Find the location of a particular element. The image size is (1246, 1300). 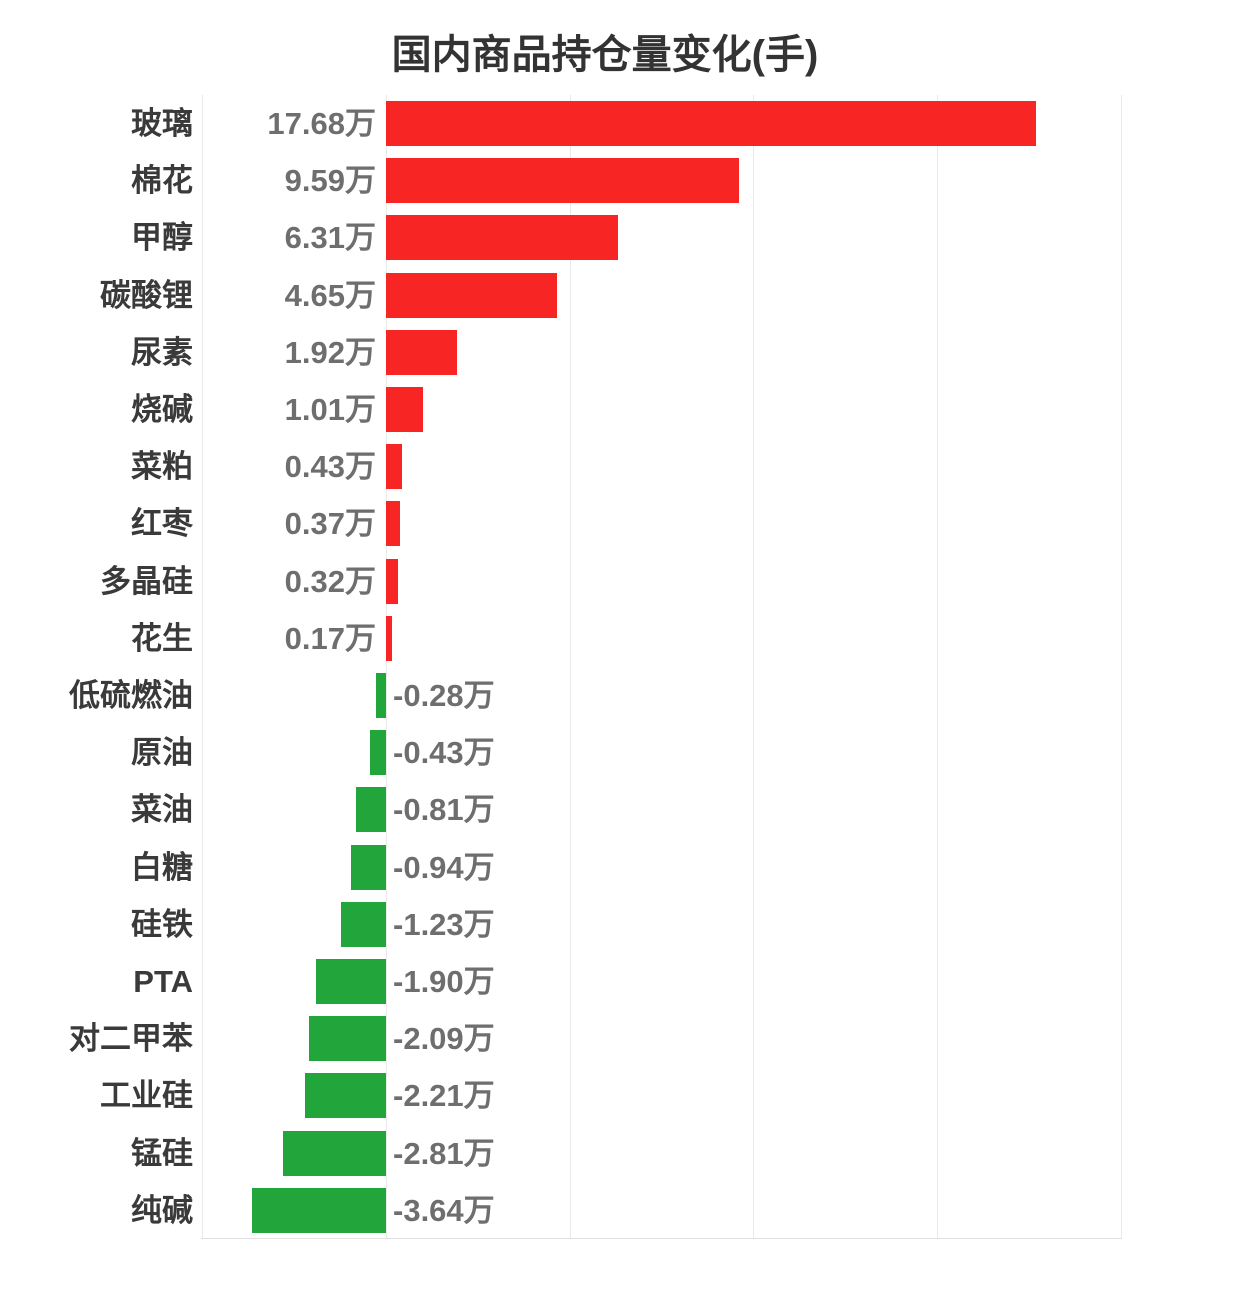

category-label: 低硫燃油 is located at coordinates (131, 695).